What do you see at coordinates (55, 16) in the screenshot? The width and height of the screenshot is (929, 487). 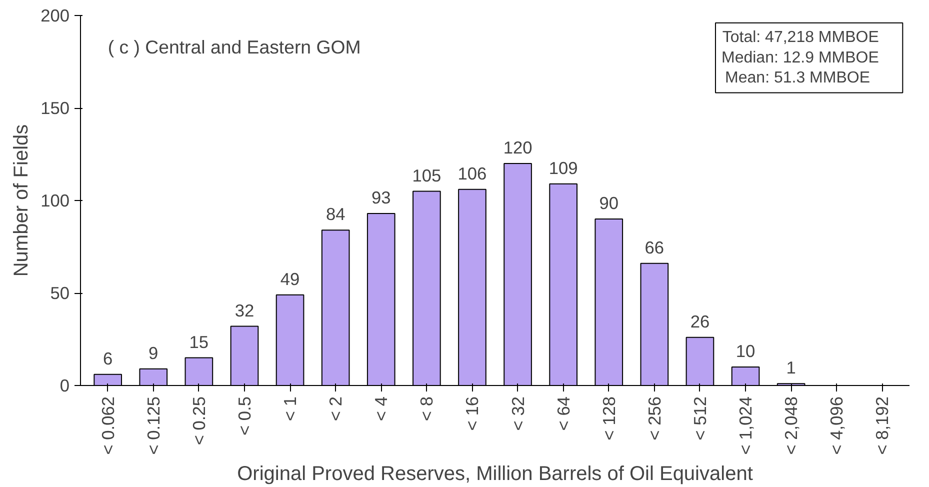 I see `y-tick-label: 200` at bounding box center [55, 16].